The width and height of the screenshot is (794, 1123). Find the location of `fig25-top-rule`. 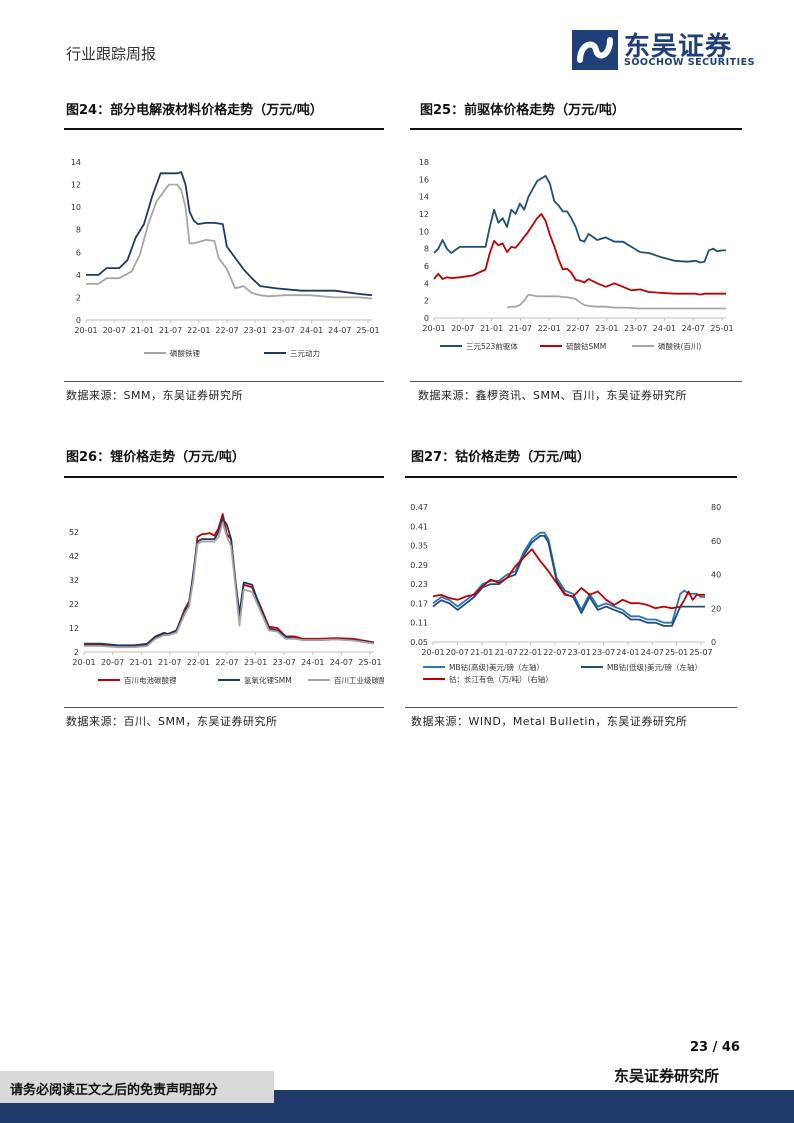

fig25-top-rule is located at coordinates (576, 129).